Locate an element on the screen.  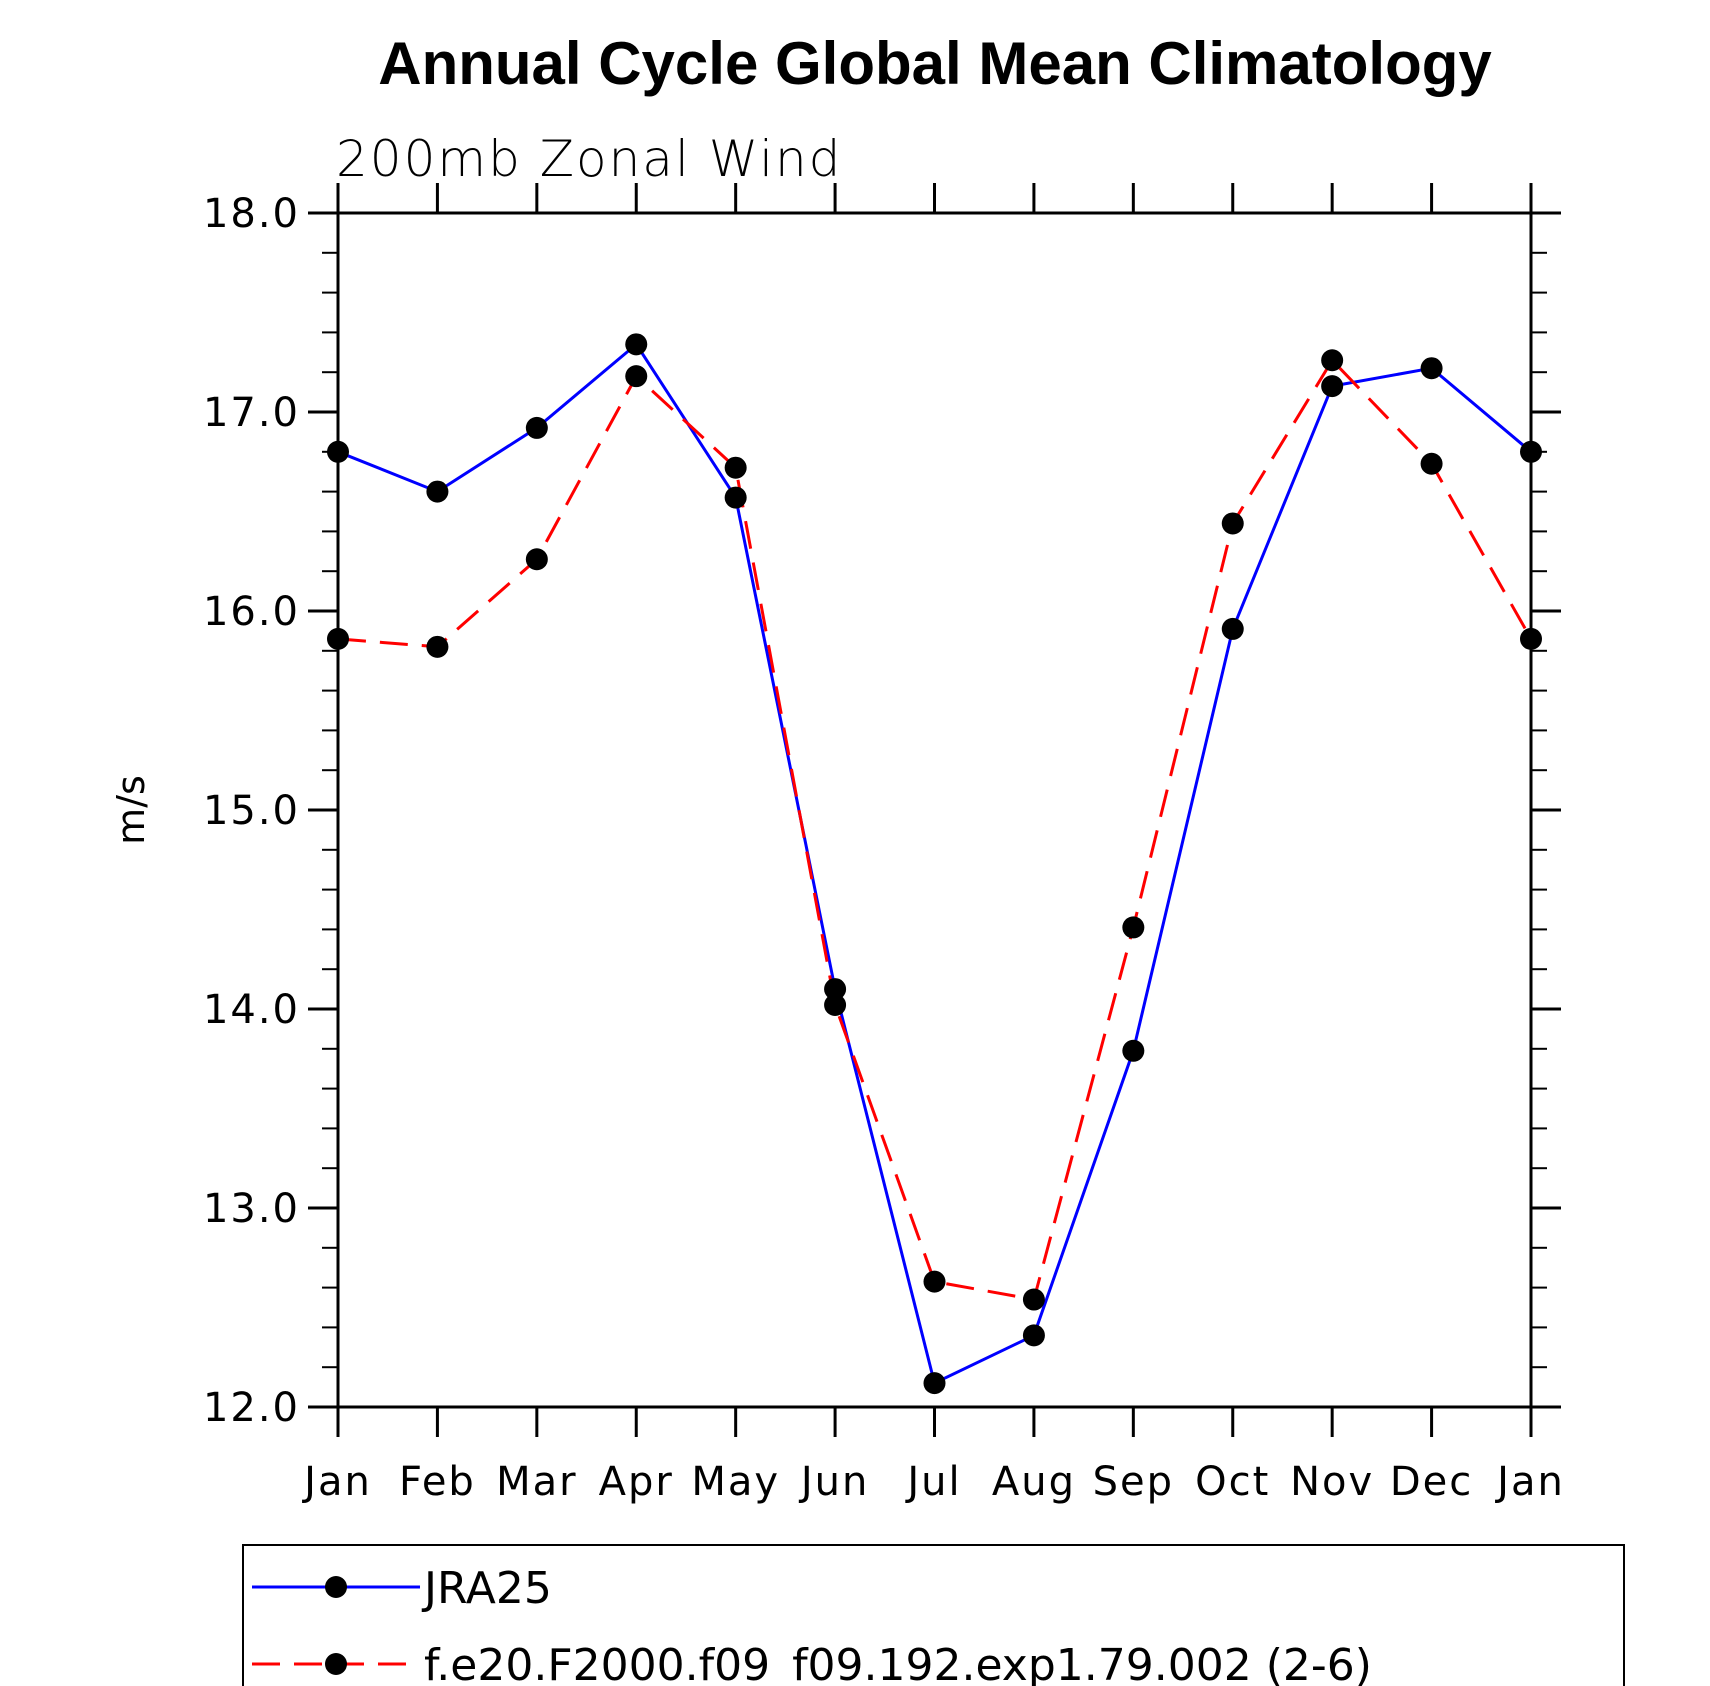
y-tick-label: 12.0 is located at coordinates (251, 1408).